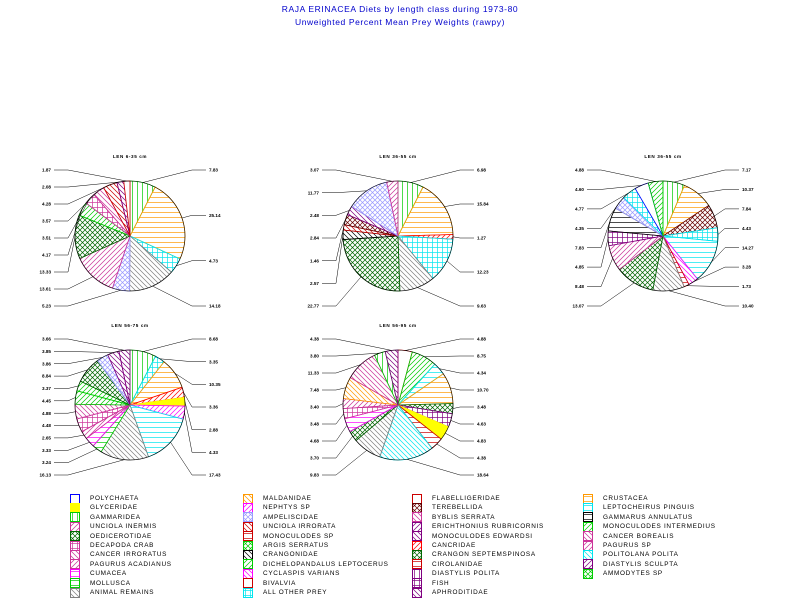  I want to click on slice-value-label: 4.60, so click(579, 189).